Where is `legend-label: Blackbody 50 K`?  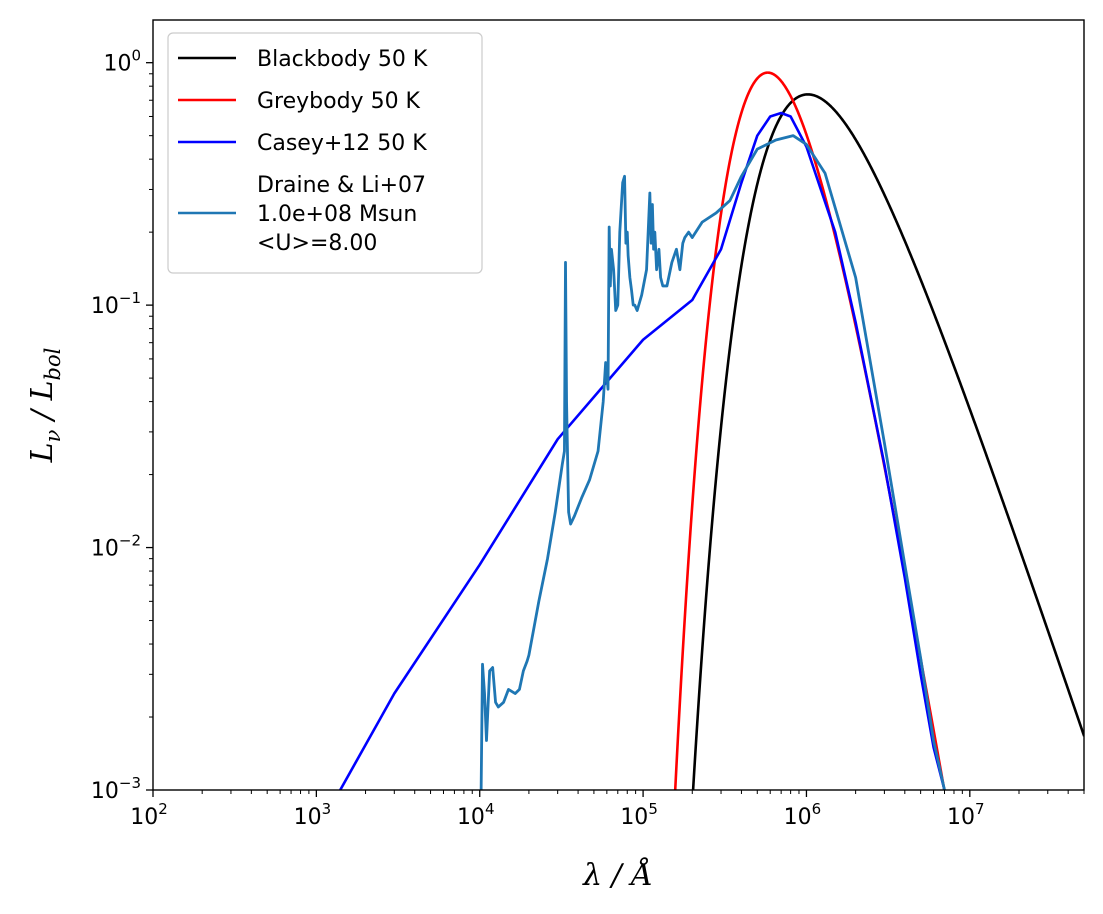 legend-label: Blackbody 50 K is located at coordinates (342, 59).